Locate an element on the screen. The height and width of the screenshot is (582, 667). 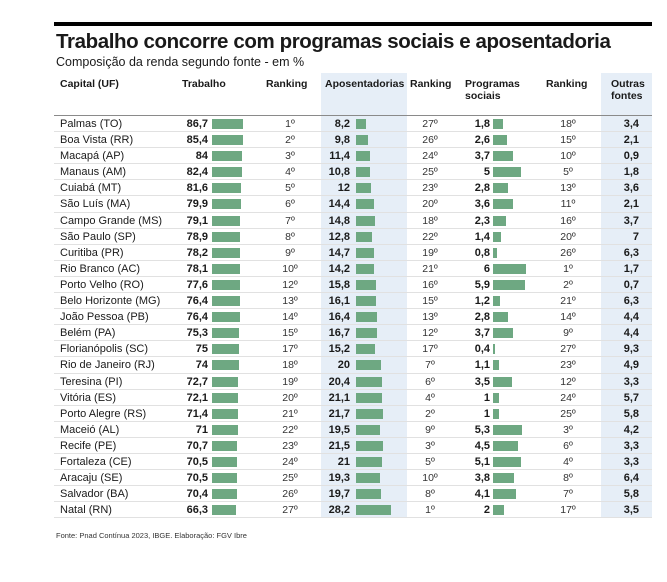
aposentadorias-value: 19,3 is located at coordinates (339, 478).